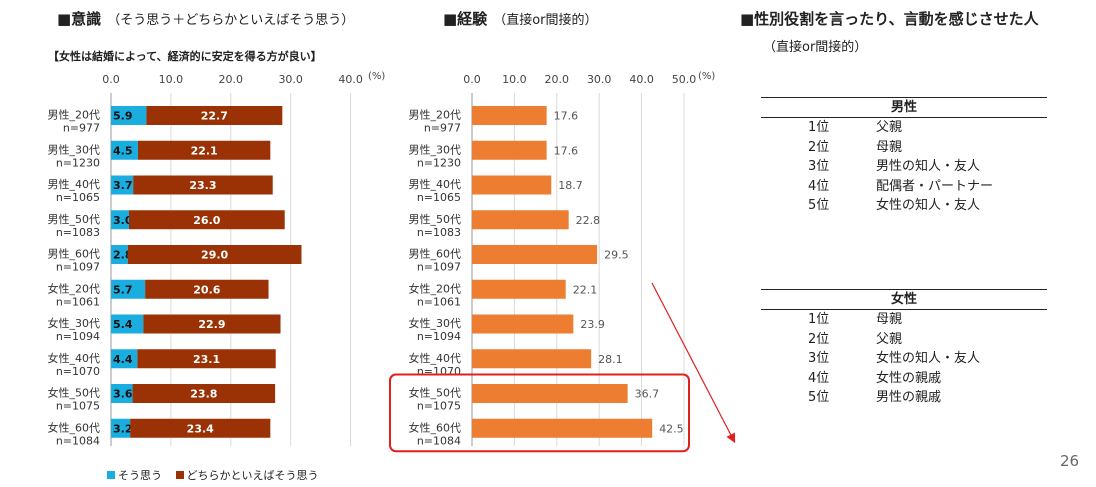  Describe the element at coordinates (435, 115) in the screenshot. I see `category-label: 男性_20代` at that location.